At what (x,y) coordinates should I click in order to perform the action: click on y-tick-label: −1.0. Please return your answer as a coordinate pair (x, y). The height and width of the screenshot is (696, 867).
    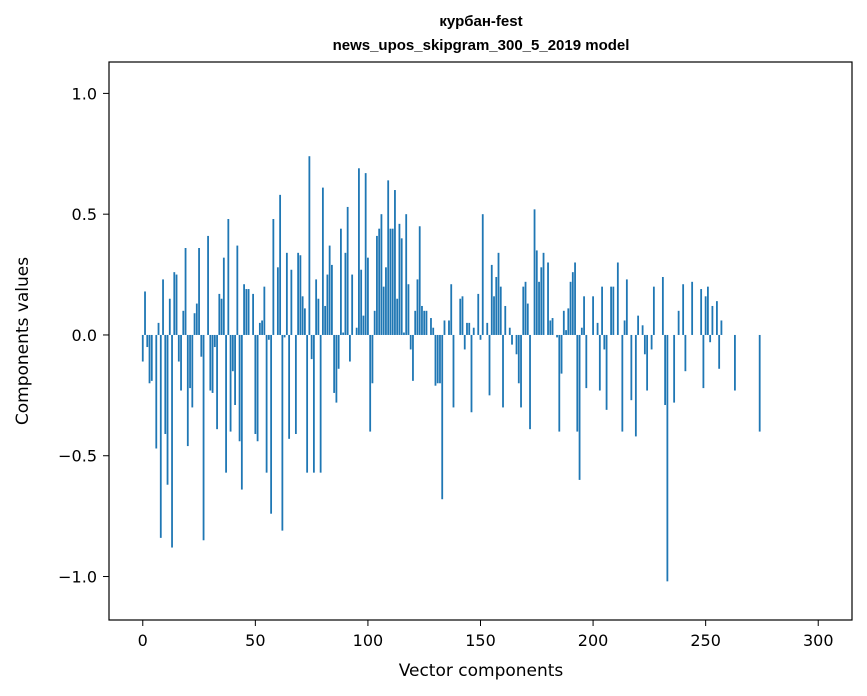
    Looking at the image, I should click on (77, 577).